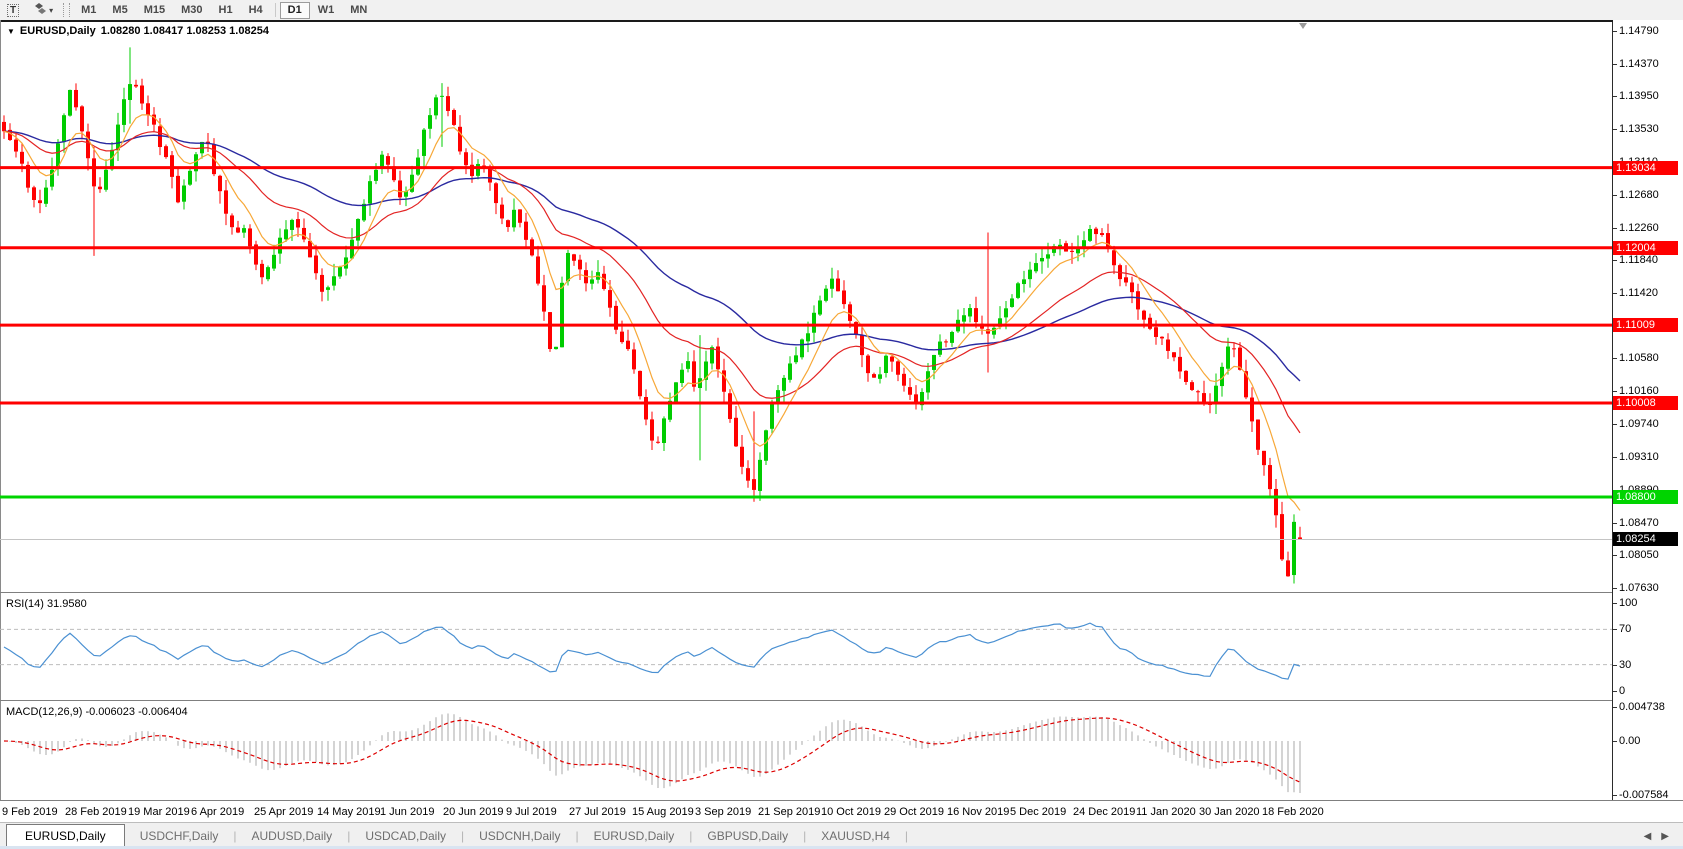 This screenshot has width=1683, height=849. I want to click on chart-tab-xauusd-h4: XAUUSD,H4, so click(855, 836).